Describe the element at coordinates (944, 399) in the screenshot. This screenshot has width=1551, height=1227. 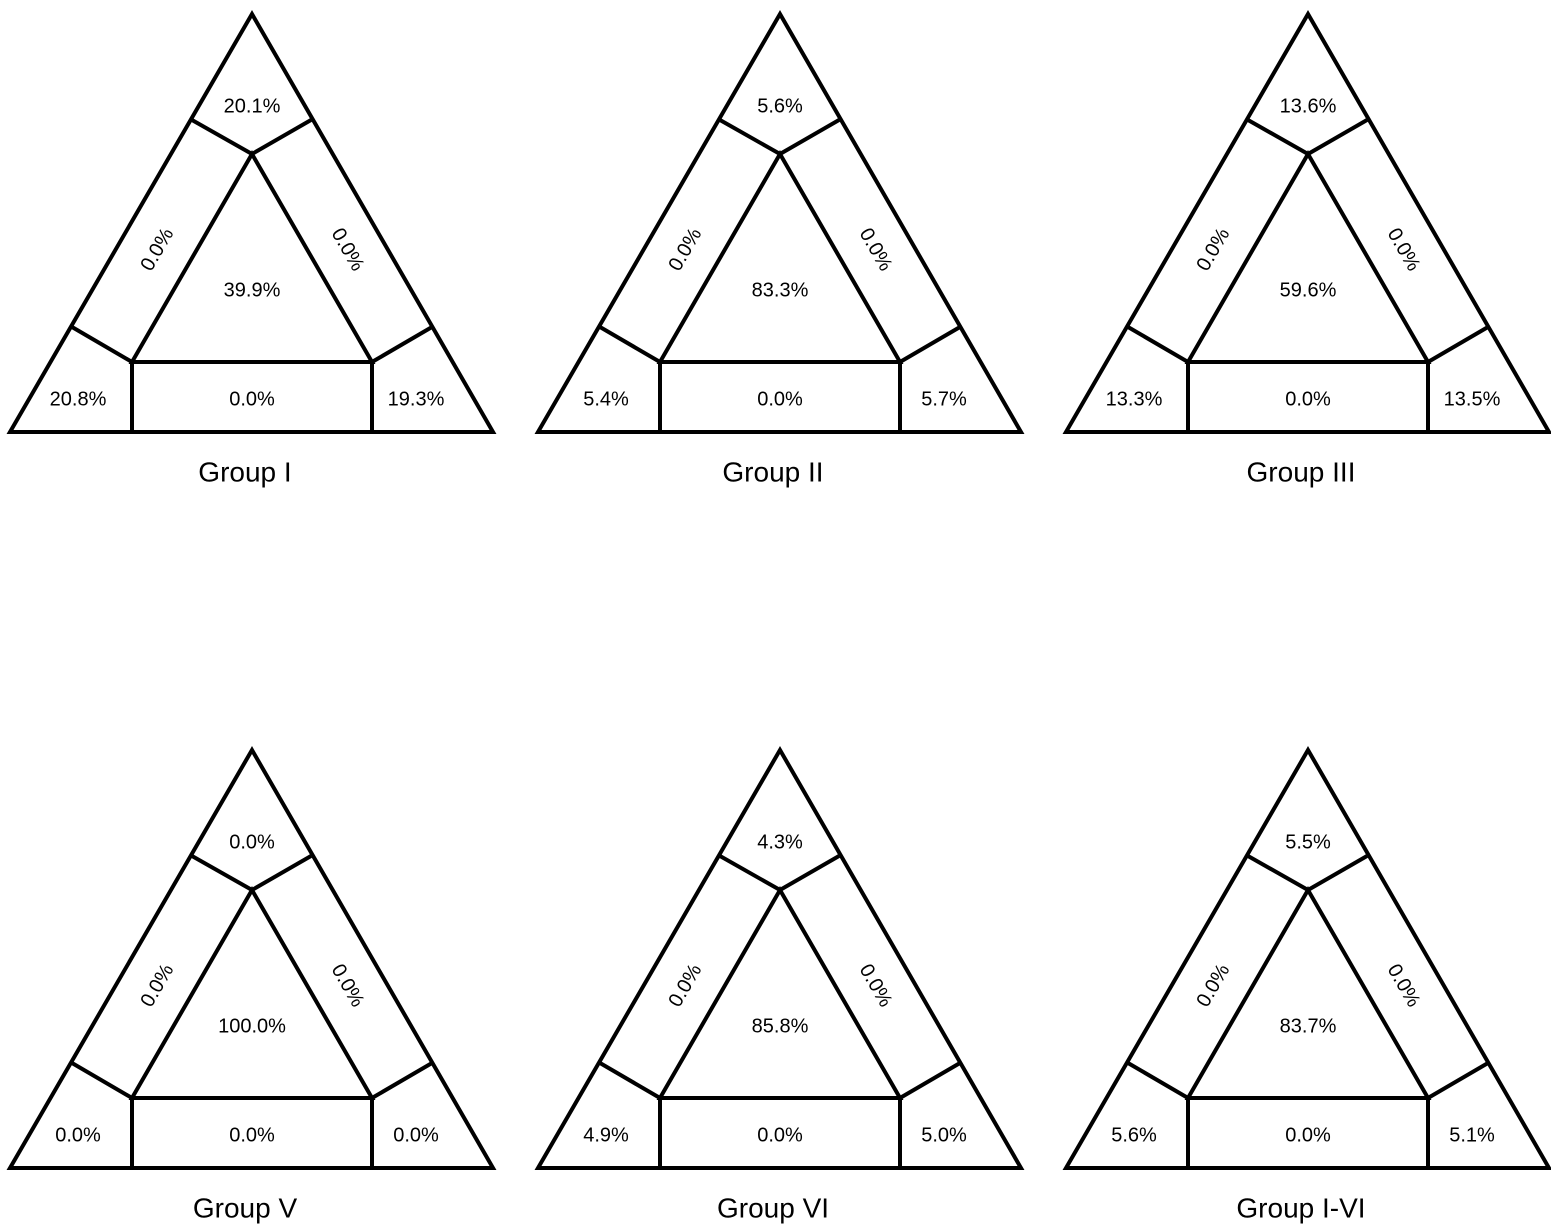
I see `cell-label-bottom-right: 5.7%` at that location.